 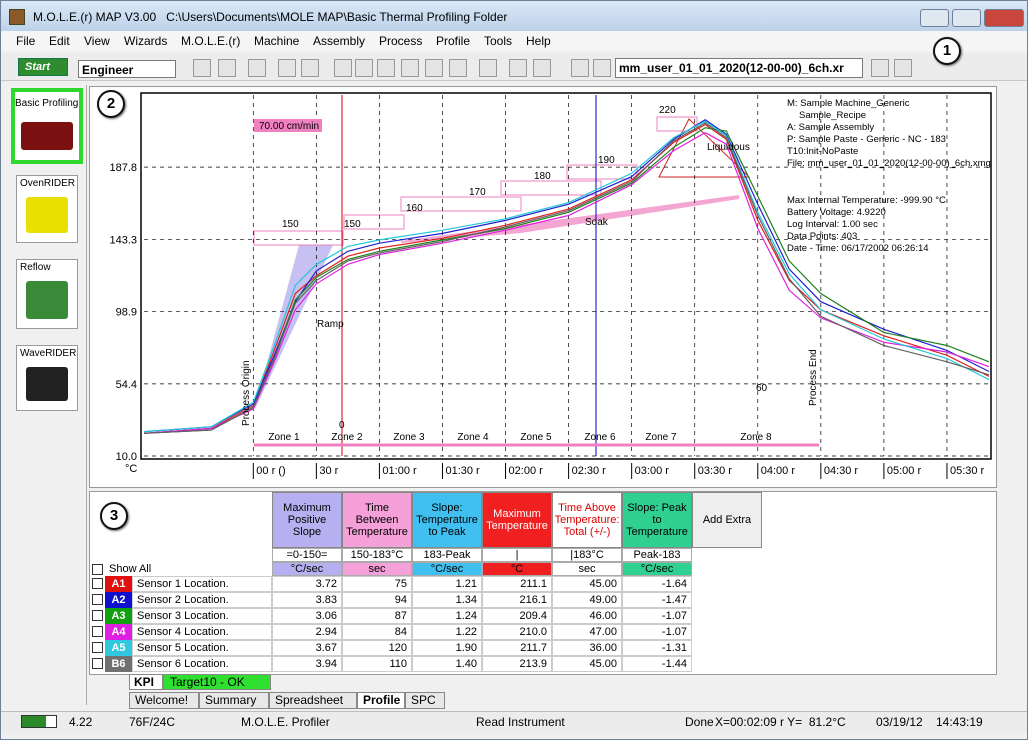 I want to click on status-bar, so click(x=514, y=722).